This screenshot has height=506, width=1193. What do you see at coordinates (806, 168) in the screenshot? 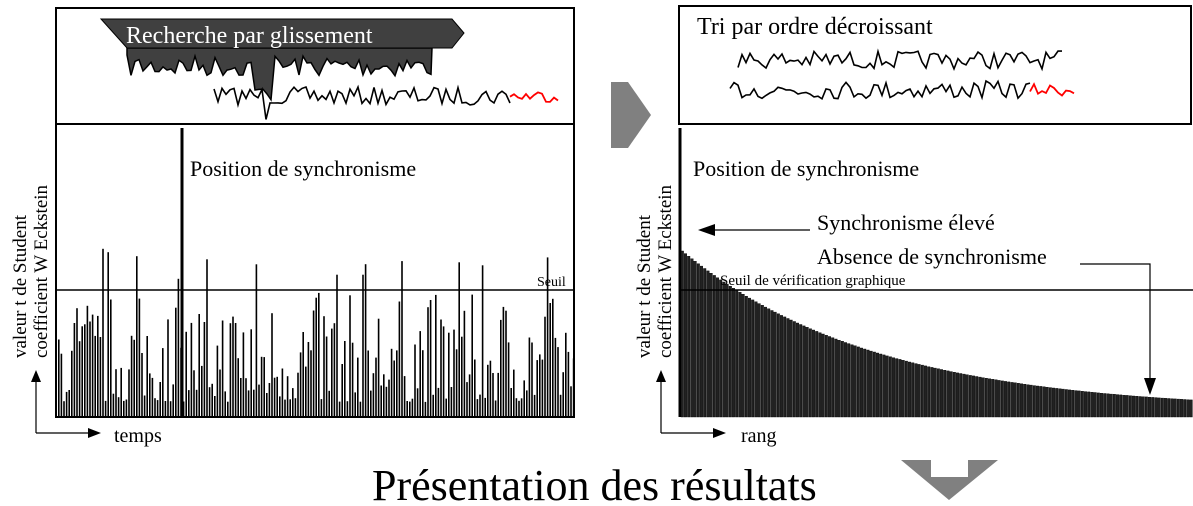
I see `right-sync-label: Position de synchronisme` at bounding box center [806, 168].